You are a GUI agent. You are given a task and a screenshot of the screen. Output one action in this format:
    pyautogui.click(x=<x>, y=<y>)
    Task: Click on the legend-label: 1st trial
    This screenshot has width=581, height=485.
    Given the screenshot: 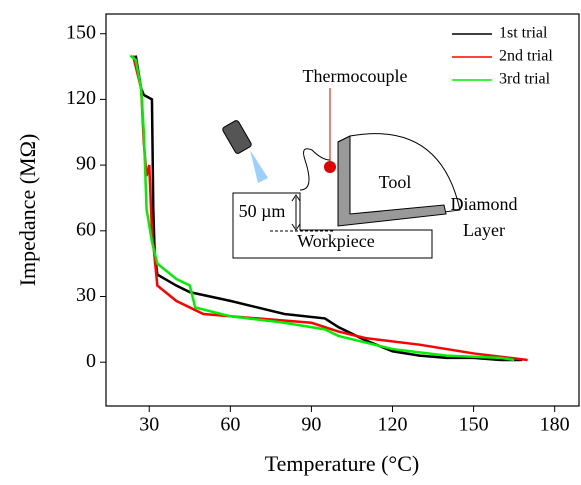 What is the action you would take?
    pyautogui.click(x=523, y=33)
    